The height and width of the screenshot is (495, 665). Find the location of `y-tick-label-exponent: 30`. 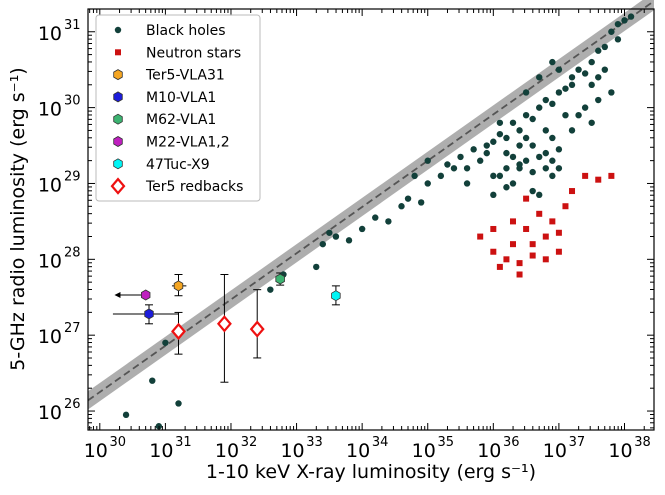

y-tick-label-exponent: 30 is located at coordinates (72, 101).